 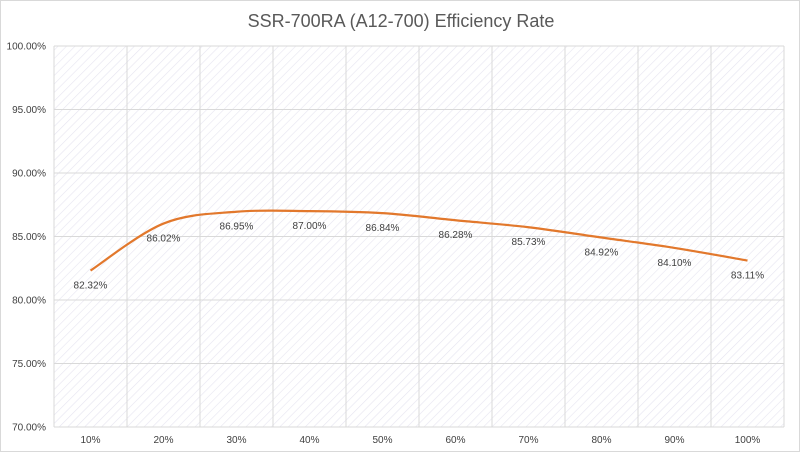 I want to click on x-tick-label: 30%, so click(x=236, y=440).